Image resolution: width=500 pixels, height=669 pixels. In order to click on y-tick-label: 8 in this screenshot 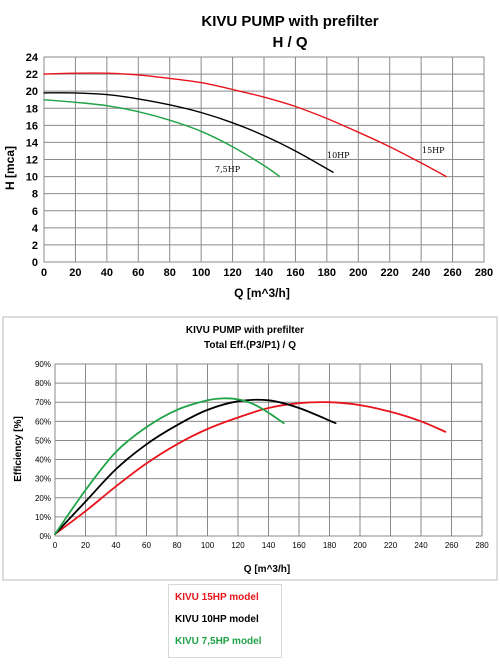, I will do `click(35, 195)`.